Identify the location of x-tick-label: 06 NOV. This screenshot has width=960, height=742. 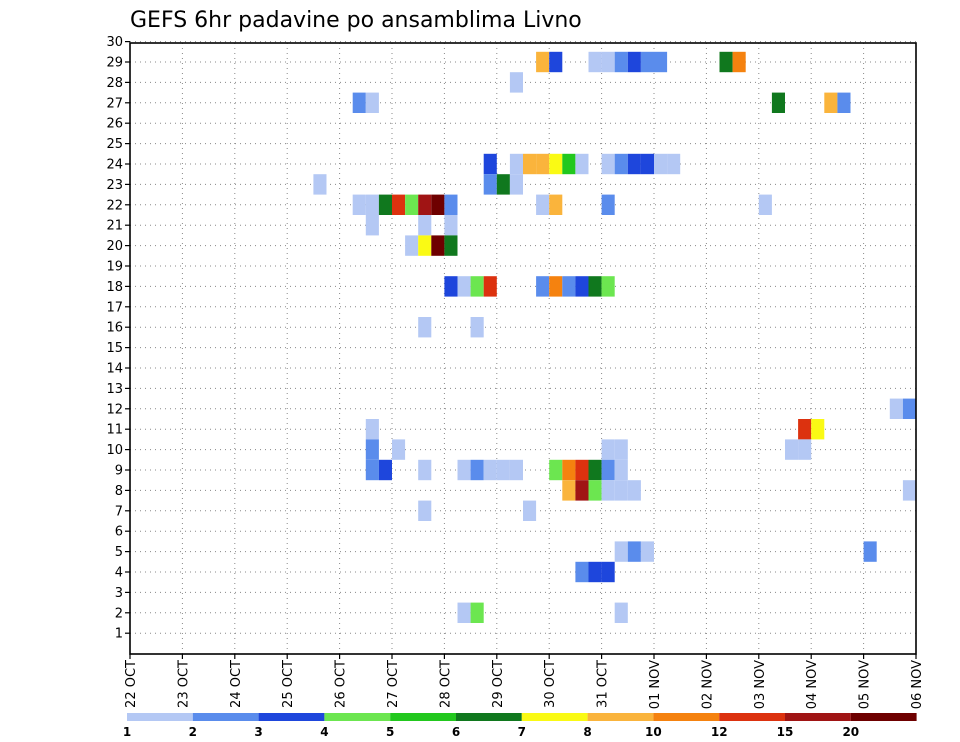
(917, 684).